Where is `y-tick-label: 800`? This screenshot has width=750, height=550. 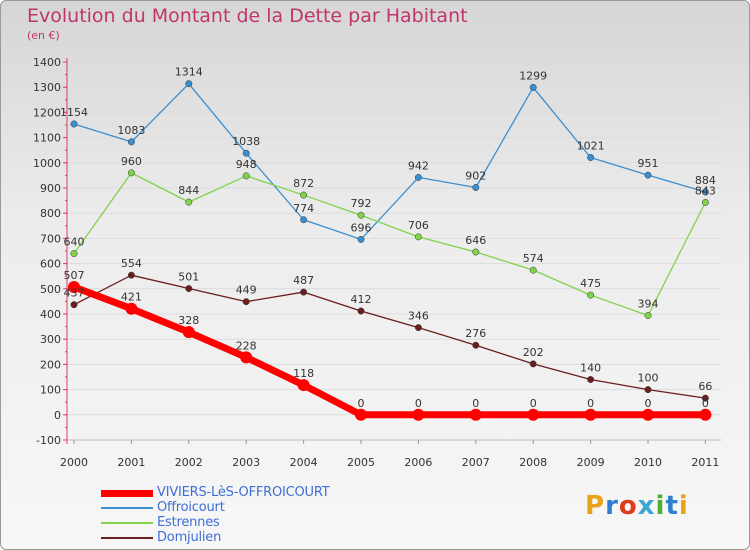
y-tick-label: 800 is located at coordinates (50, 213).